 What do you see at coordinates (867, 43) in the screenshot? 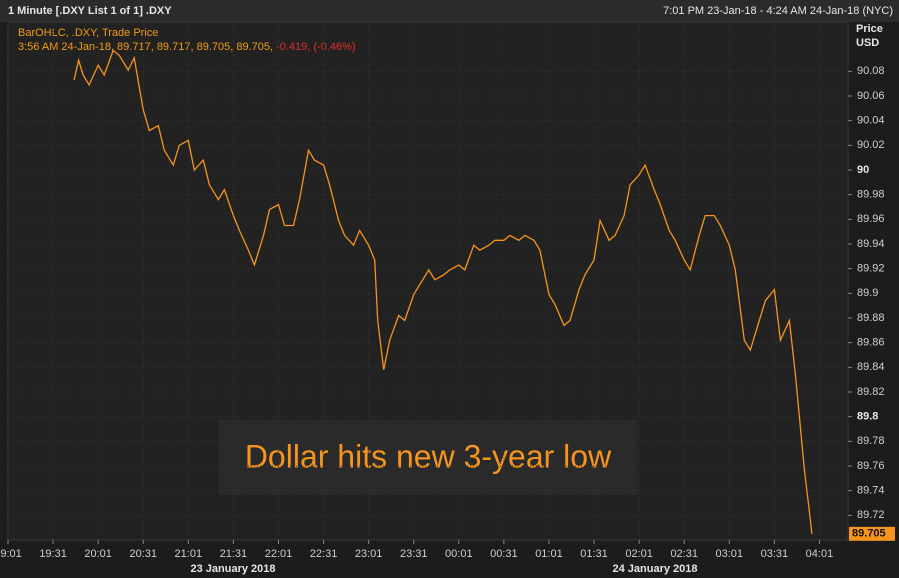
I see `y-axis-label: USD` at bounding box center [867, 43].